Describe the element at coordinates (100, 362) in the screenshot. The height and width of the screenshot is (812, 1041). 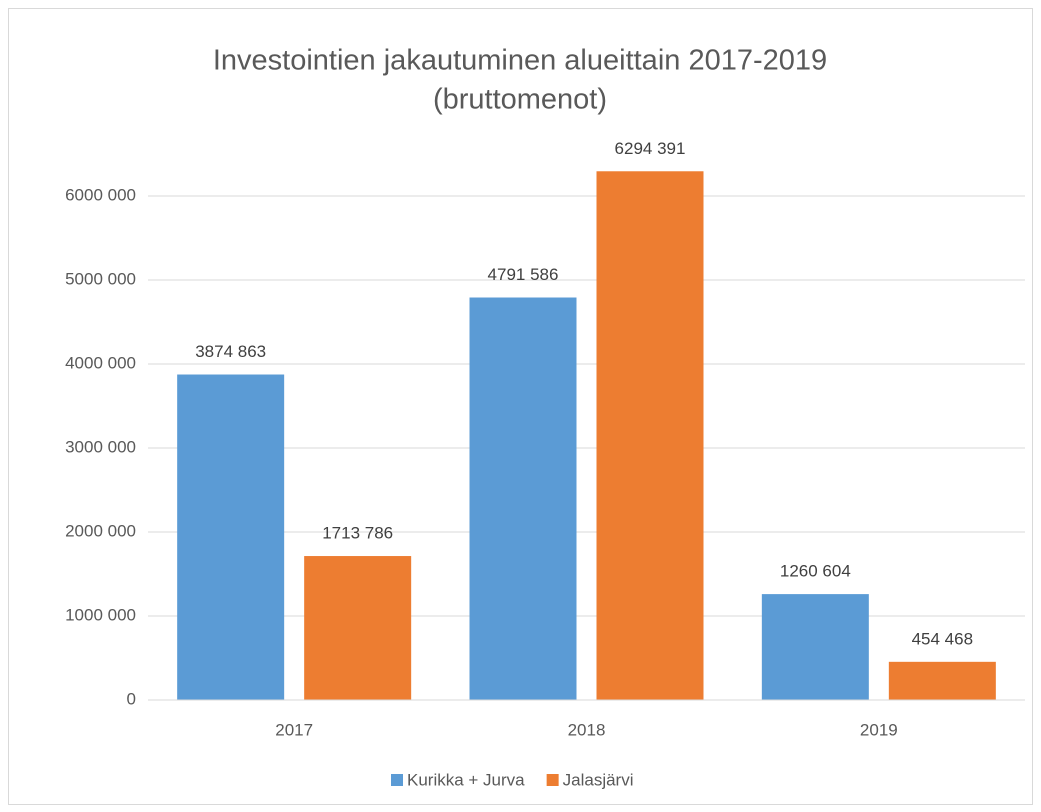
I see `y-tick-label: 4000 000` at that location.